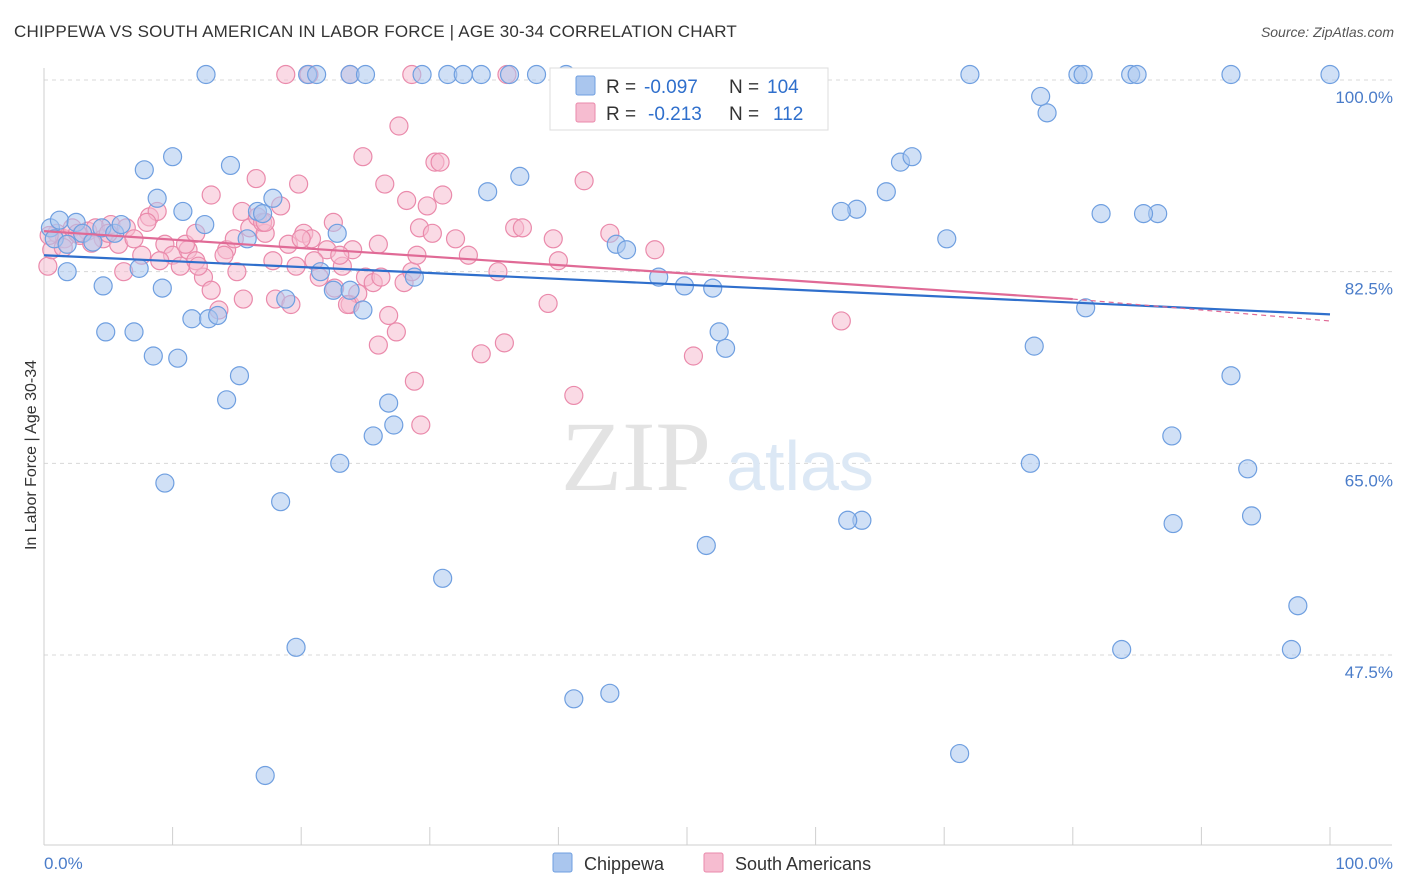  I want to click on watermark-atlas: atlas, so click(800, 466).